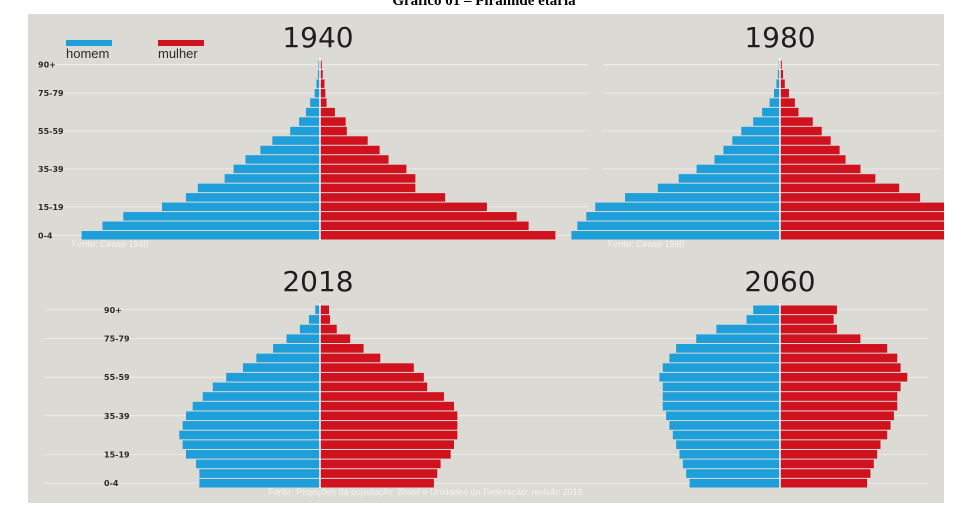 The width and height of the screenshot is (968, 510). Describe the element at coordinates (51, 169) in the screenshot. I see `age-tick-label: 35-39` at that location.